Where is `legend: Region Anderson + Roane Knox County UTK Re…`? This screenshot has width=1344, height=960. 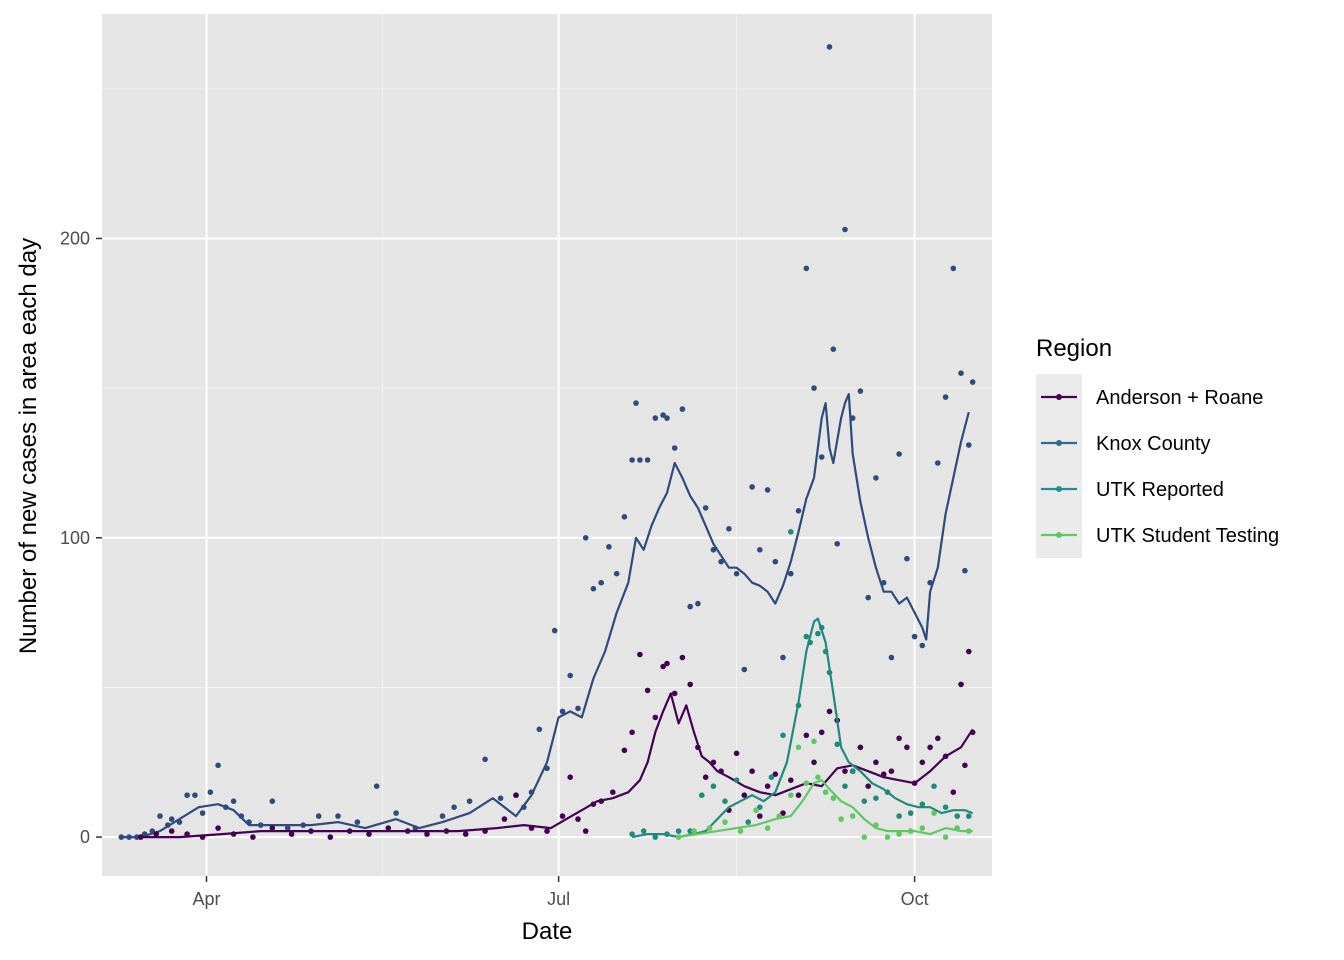 legend: Region Anderson + Roane Knox County UTK Re… is located at coordinates (1157, 446).